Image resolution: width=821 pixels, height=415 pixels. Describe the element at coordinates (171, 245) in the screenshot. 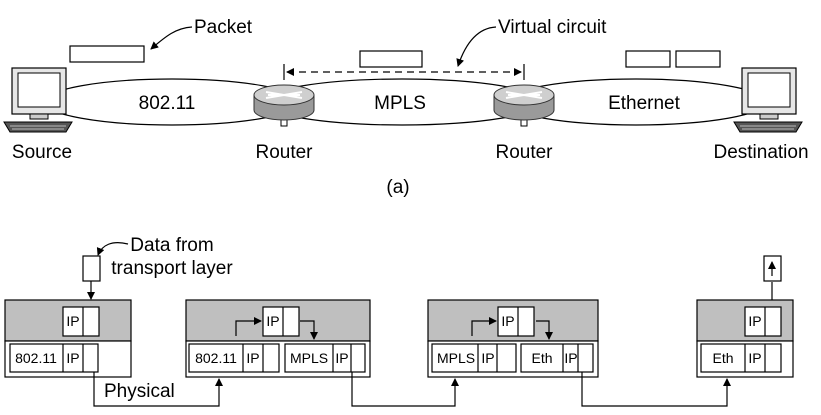

I see `data-label-line1: Data from` at that location.